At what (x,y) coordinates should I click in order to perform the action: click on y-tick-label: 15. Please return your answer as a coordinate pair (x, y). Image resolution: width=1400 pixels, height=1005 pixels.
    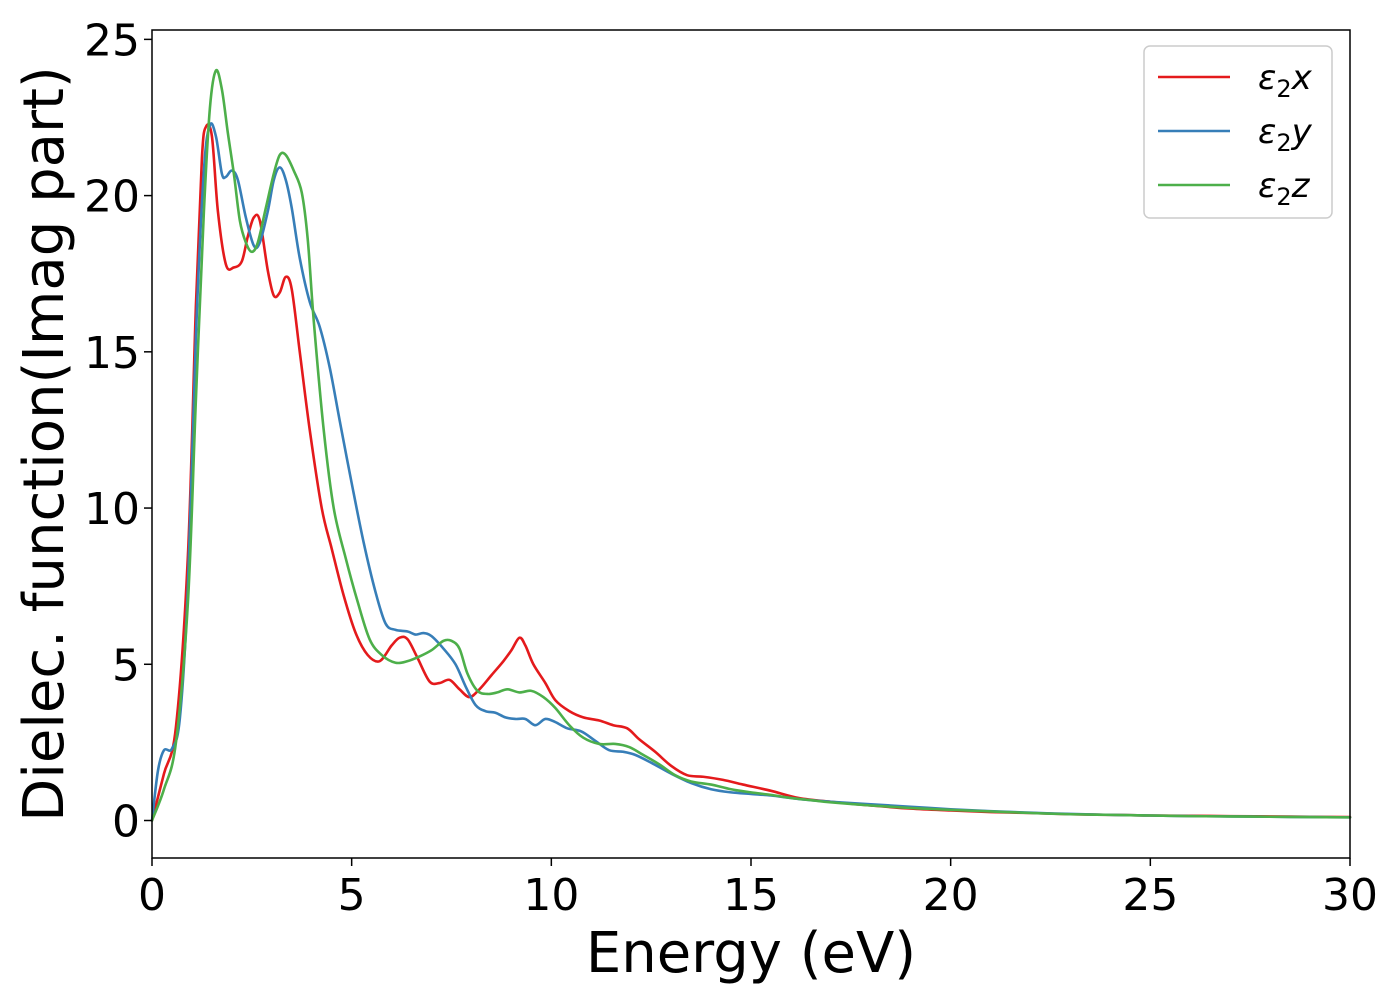
    Looking at the image, I should click on (112, 353).